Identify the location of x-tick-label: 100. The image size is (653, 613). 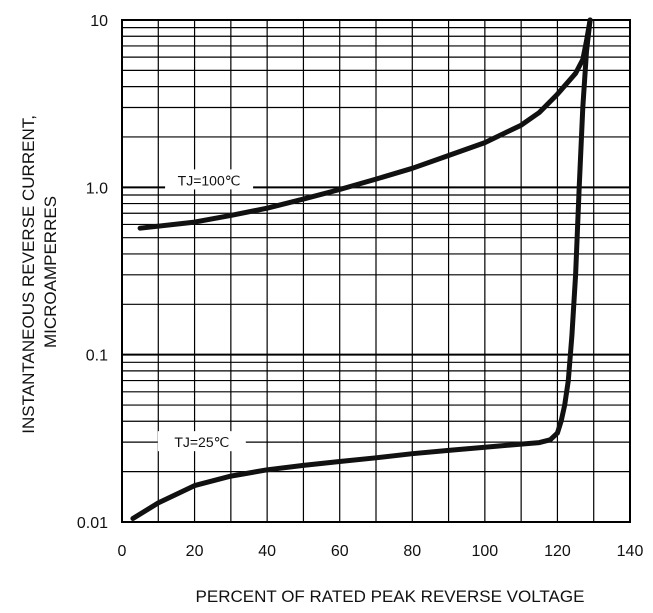
(485, 551).